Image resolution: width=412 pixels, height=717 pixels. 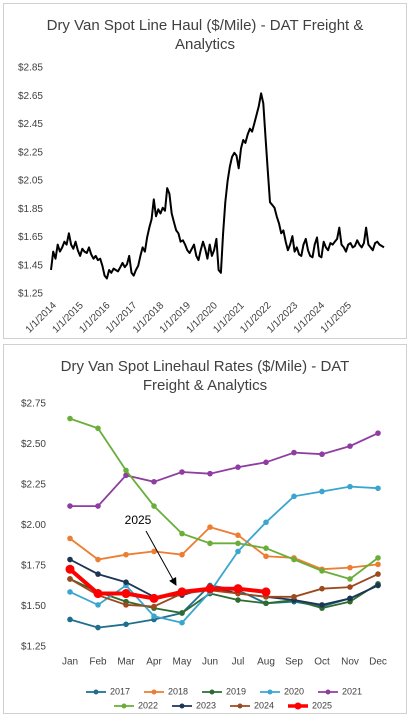 What do you see at coordinates (126, 662) in the screenshot?
I see `x-tick-label: Mar` at bounding box center [126, 662].